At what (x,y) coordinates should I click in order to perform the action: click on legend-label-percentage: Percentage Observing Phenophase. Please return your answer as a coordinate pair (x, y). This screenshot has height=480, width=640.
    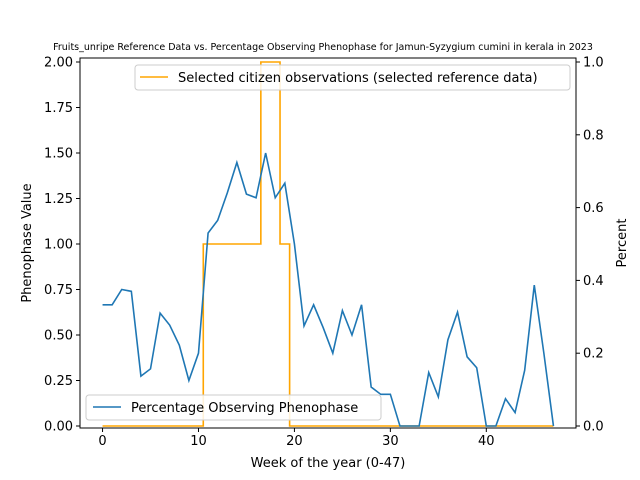
    Looking at the image, I should click on (244, 408).